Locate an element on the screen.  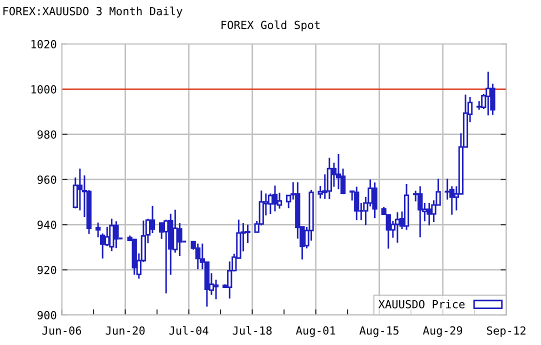
x-tick-label: Aug-29 is located at coordinates (442, 331).